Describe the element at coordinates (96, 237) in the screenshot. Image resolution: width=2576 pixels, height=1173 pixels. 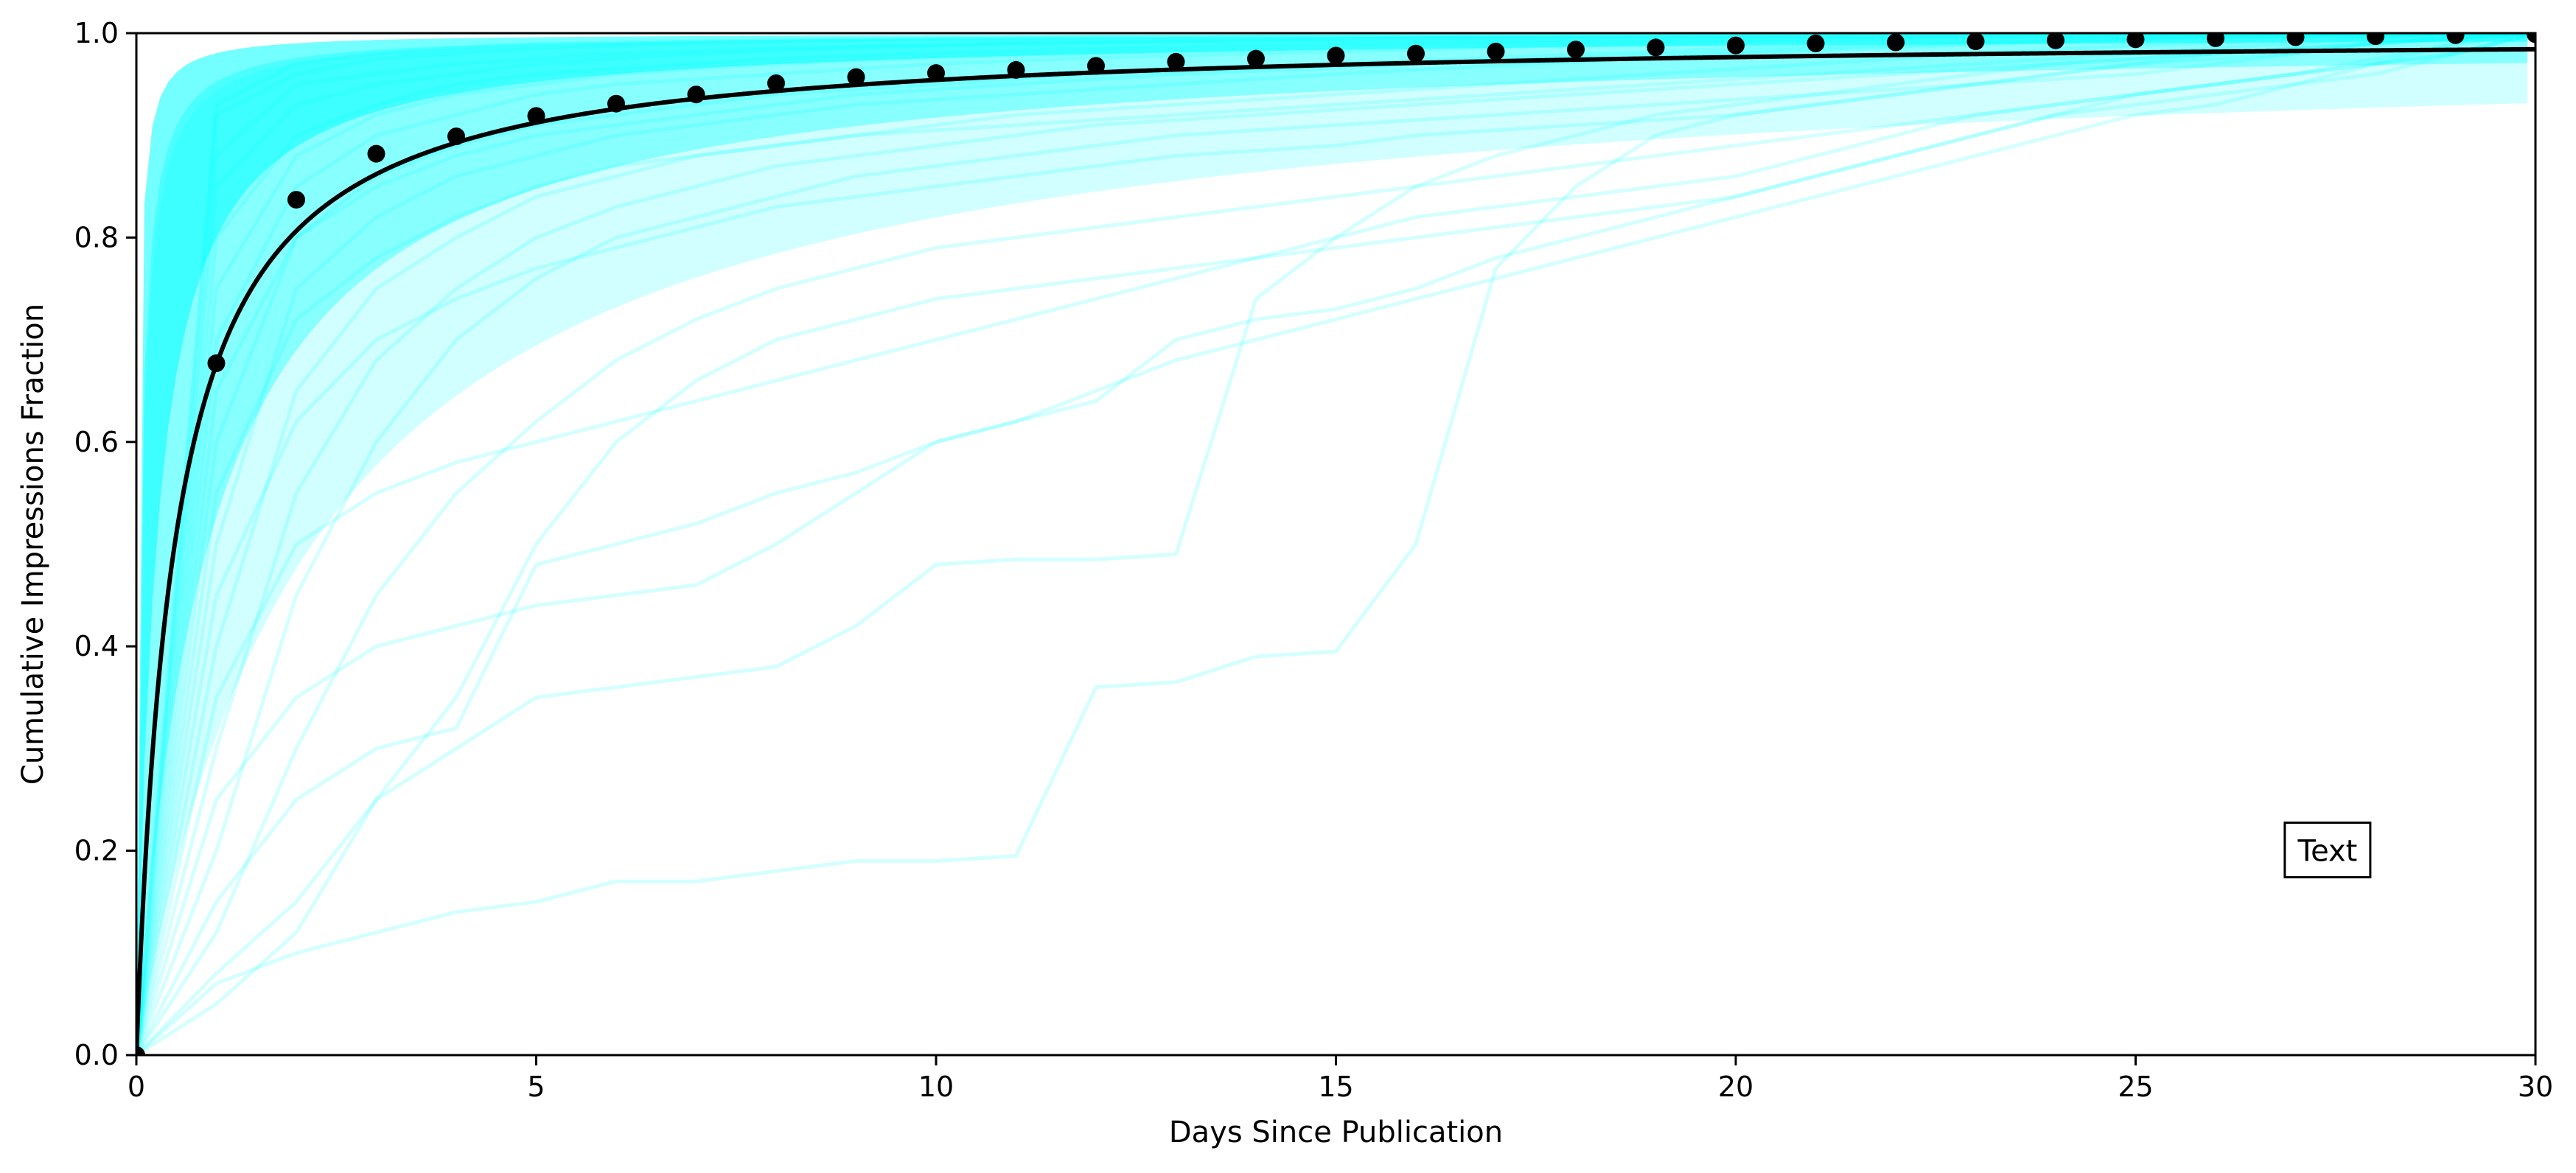
I see `y-tick-label: 0.8` at that location.